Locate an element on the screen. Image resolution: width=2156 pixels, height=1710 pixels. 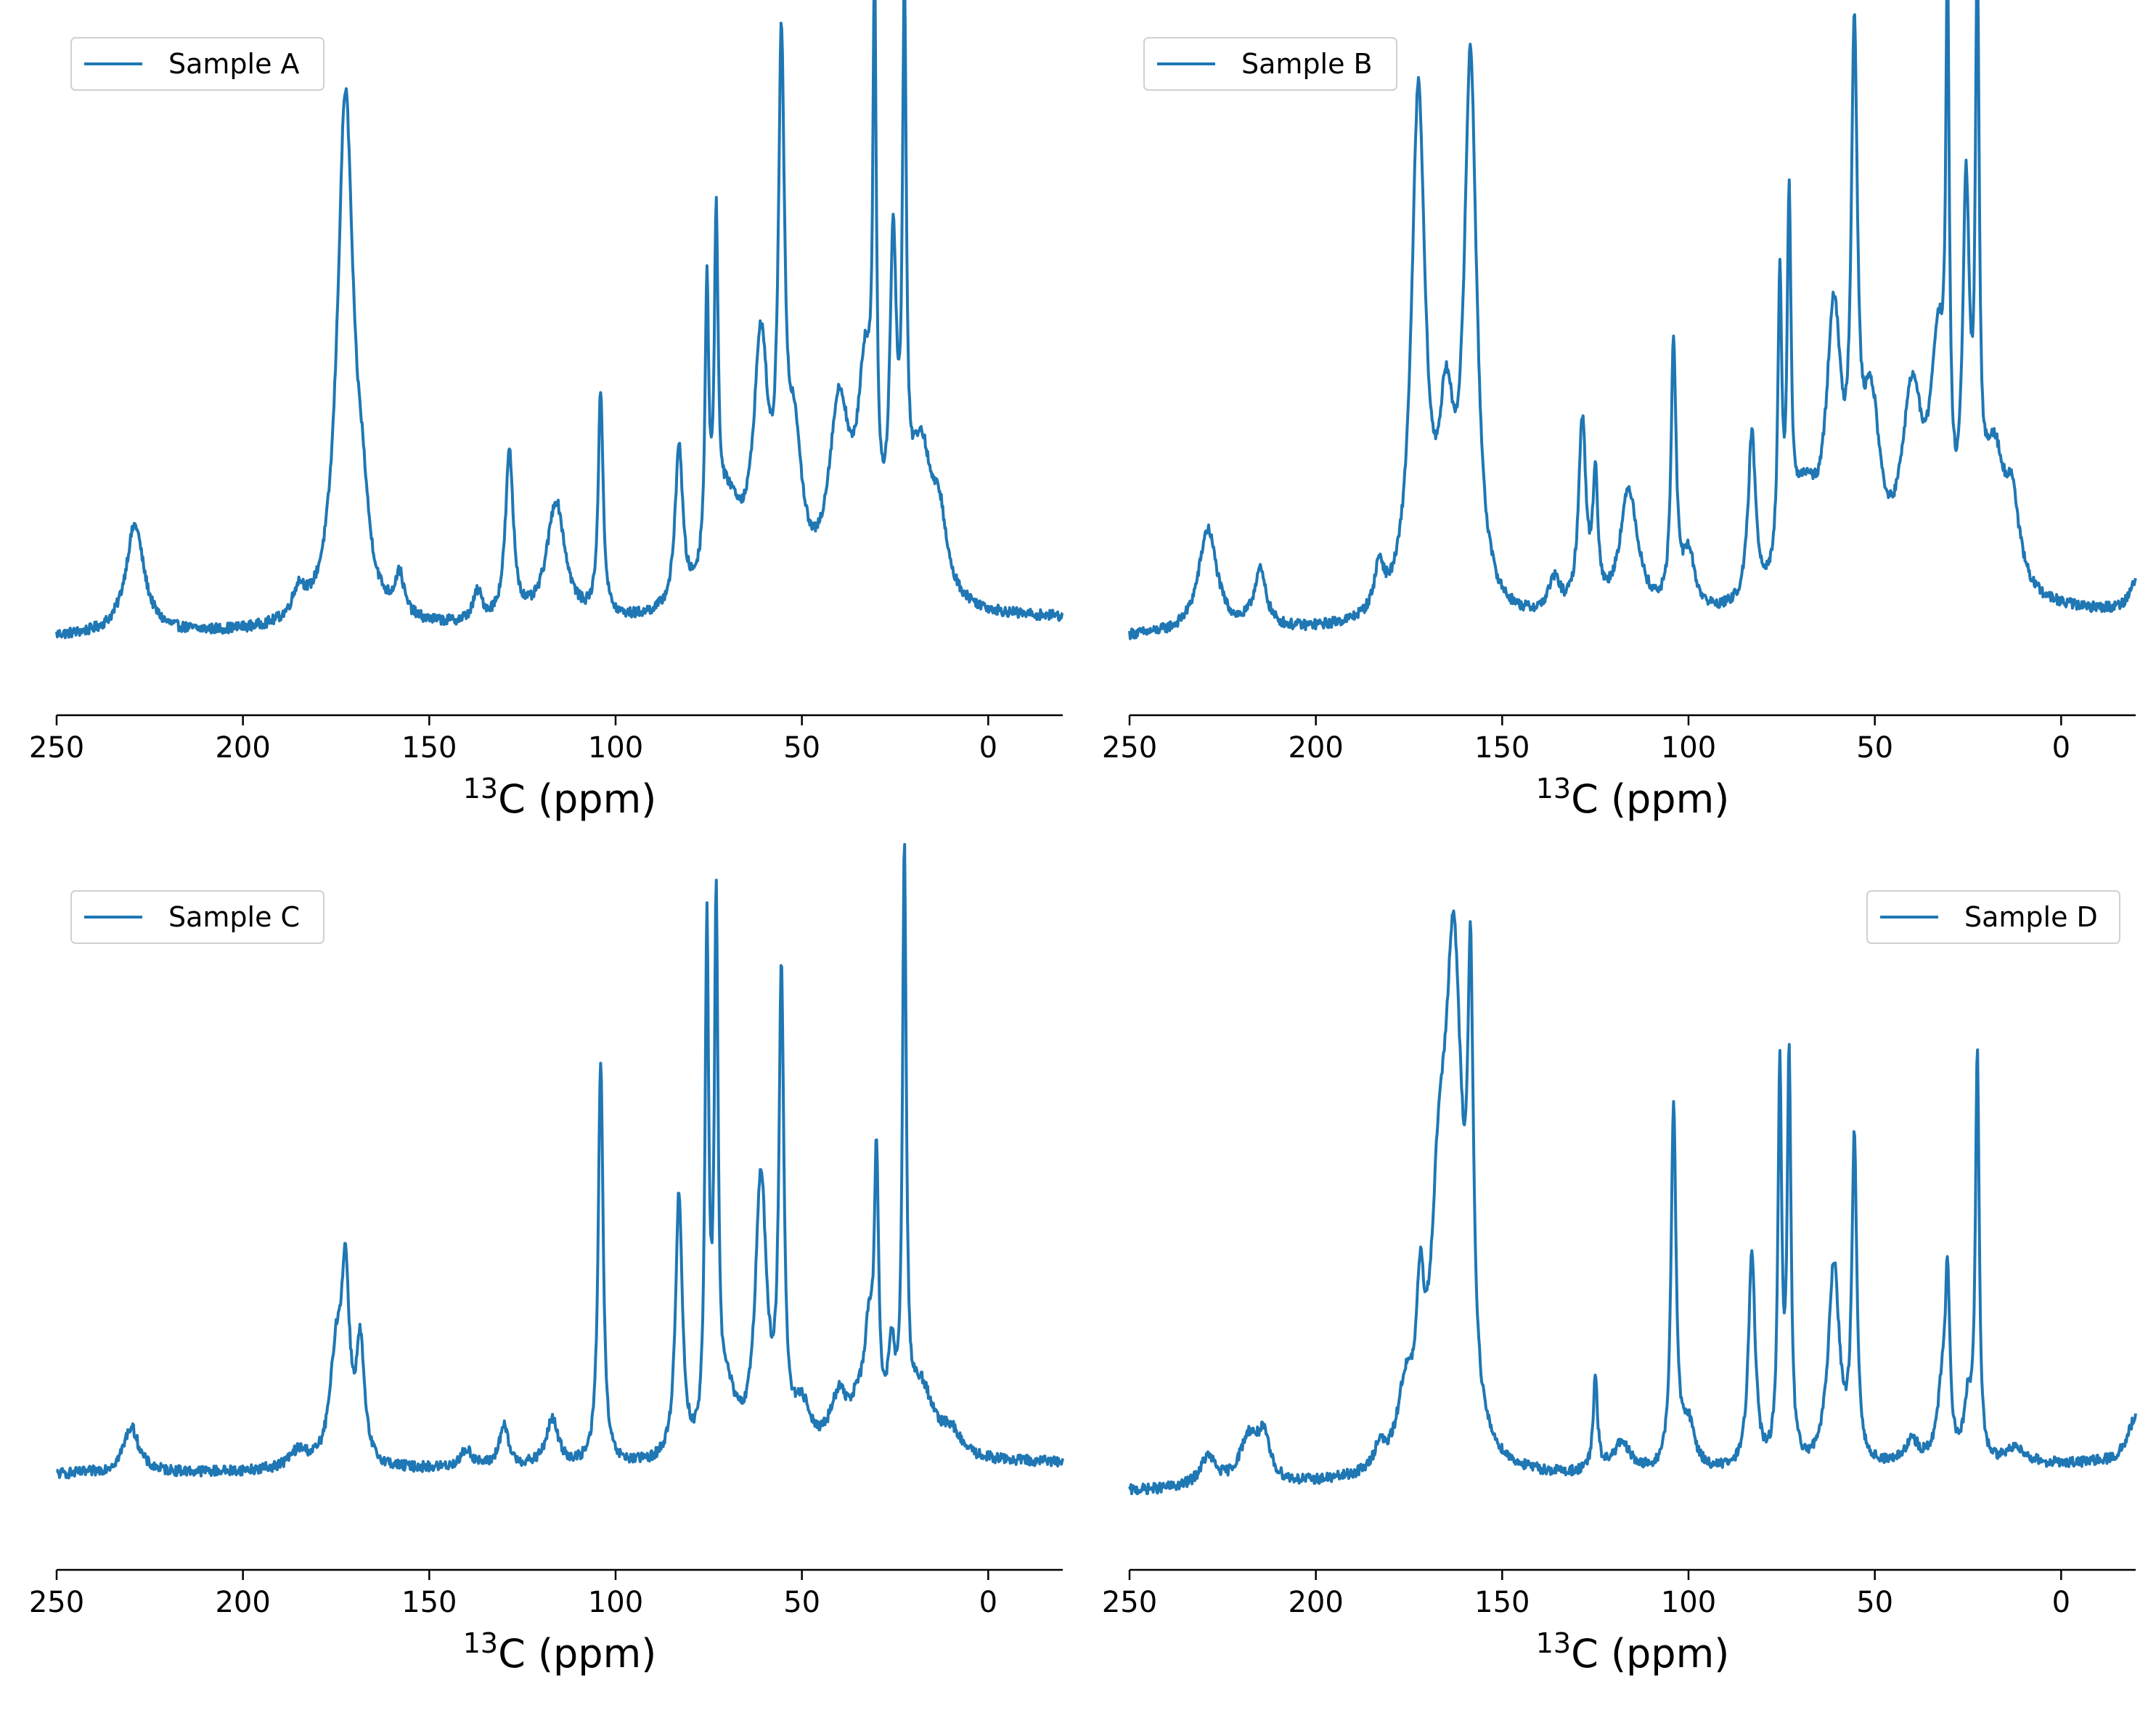
legend-label: Sample D is located at coordinates (2031, 917).